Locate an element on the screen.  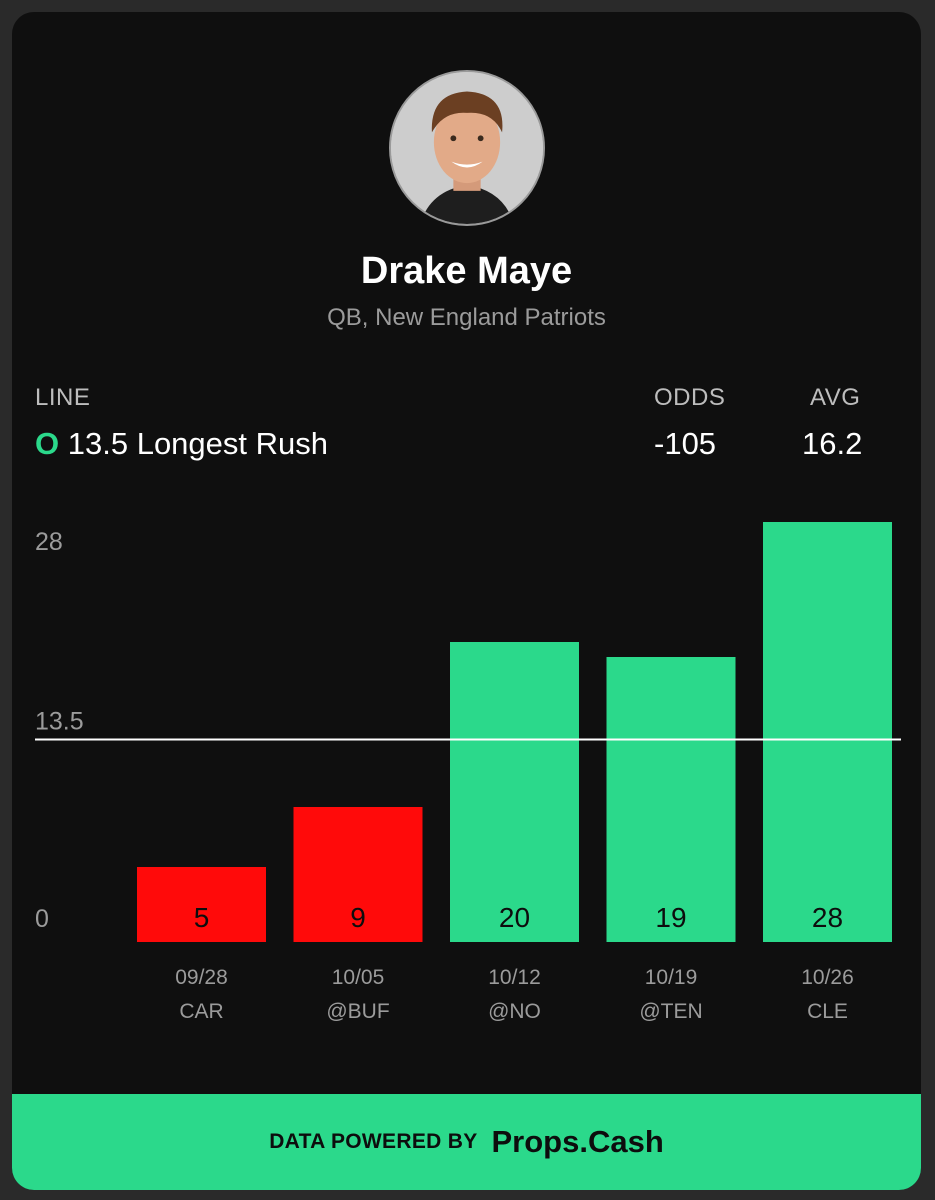
bar-value-label: 19 is located at coordinates (670, 917).